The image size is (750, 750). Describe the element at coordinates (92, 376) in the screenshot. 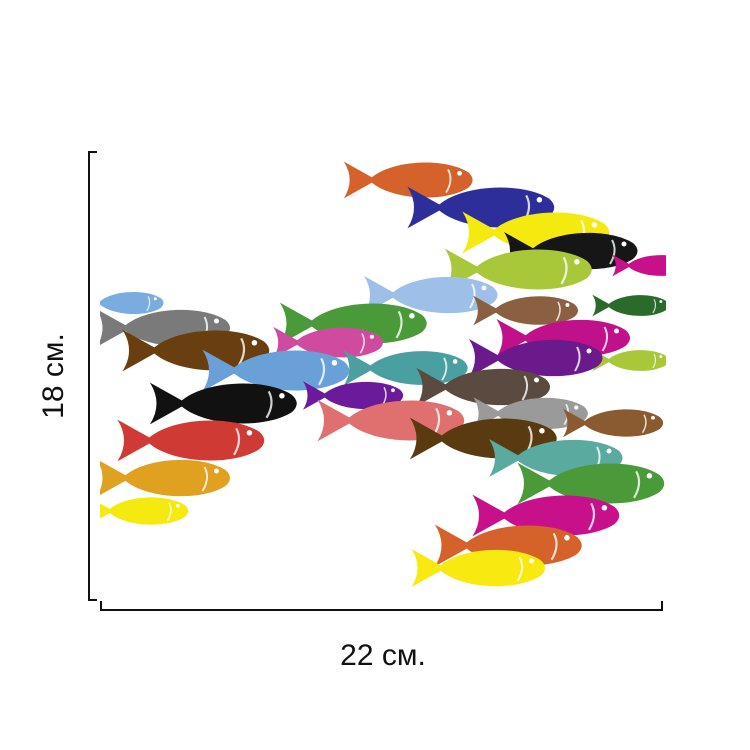

I see `height-rule` at that location.